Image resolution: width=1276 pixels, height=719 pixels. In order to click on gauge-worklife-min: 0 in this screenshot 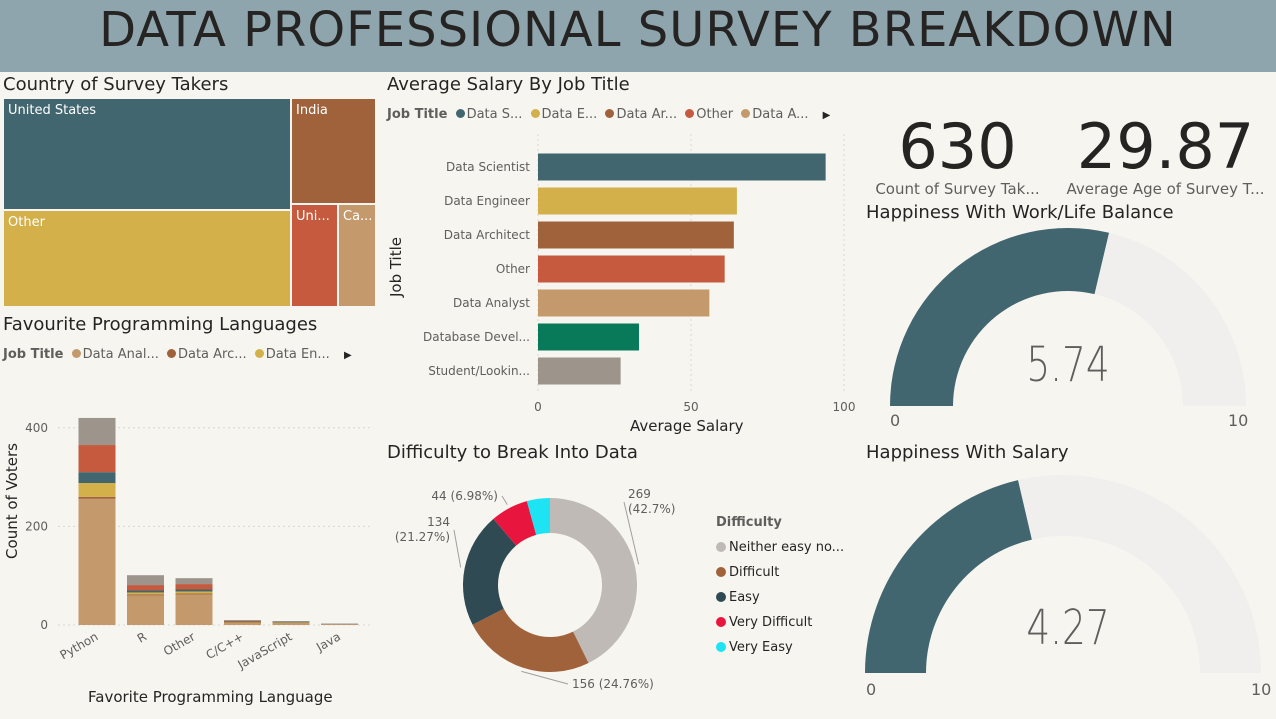, I will do `click(895, 420)`.